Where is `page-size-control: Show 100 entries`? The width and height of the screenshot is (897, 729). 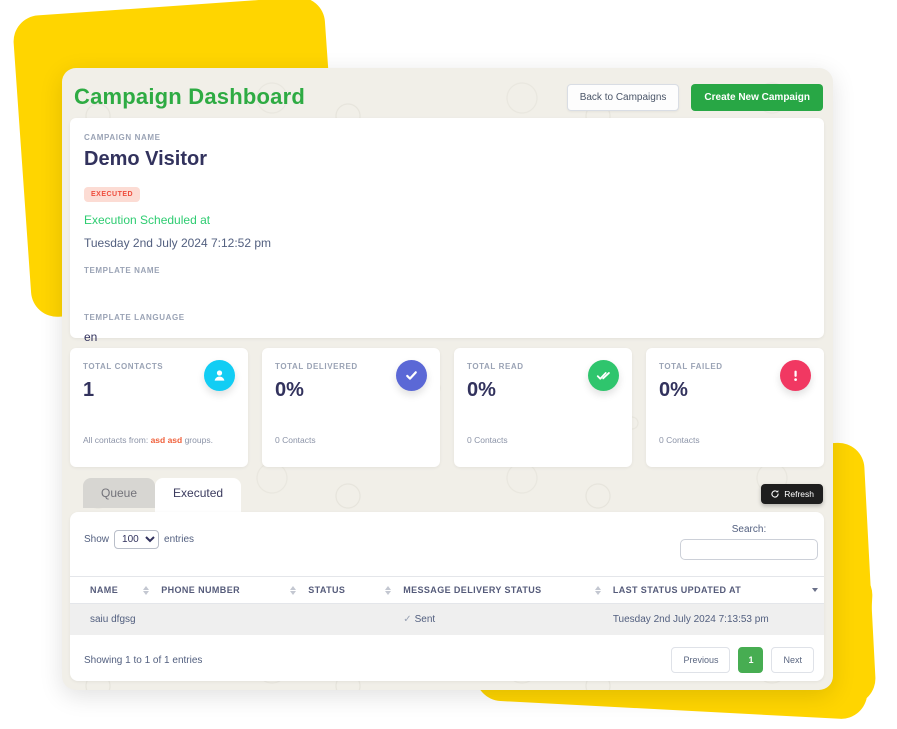 page-size-control: Show 100 entries is located at coordinates (139, 539).